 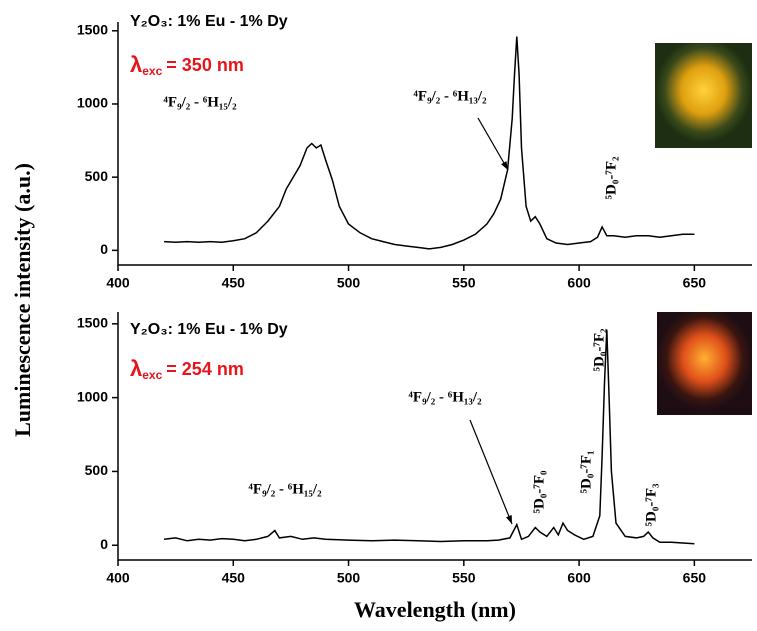 I want to click on transition-label: ⁵D₀-⁷F₁, so click(x=586, y=472).